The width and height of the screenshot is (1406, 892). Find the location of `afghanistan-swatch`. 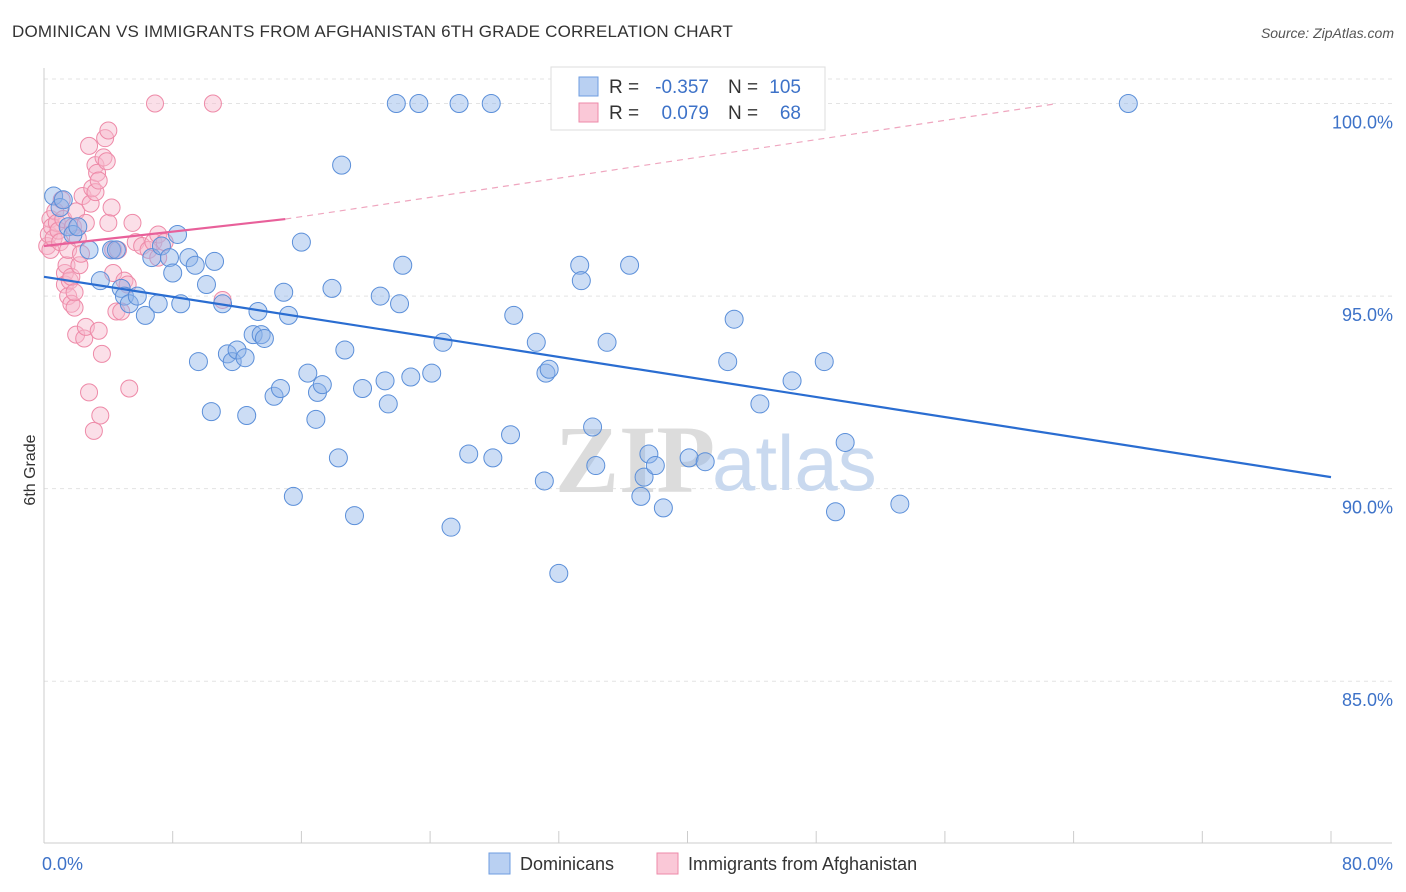

afghanistan-swatch is located at coordinates (588, 112).